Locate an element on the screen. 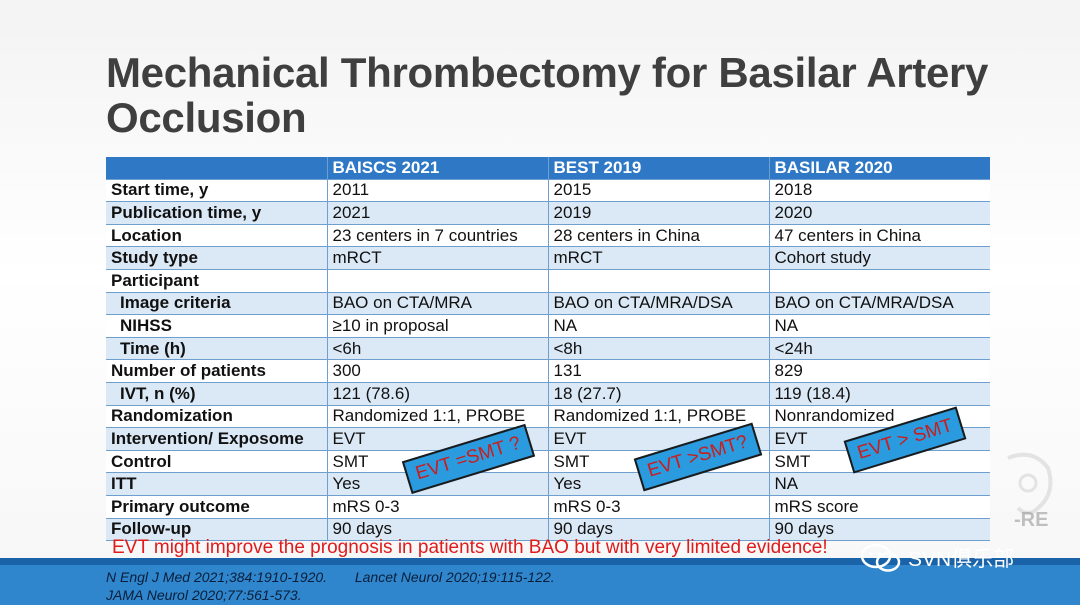 This screenshot has width=1080, height=605. cell-value: <8h is located at coordinates (658, 349).